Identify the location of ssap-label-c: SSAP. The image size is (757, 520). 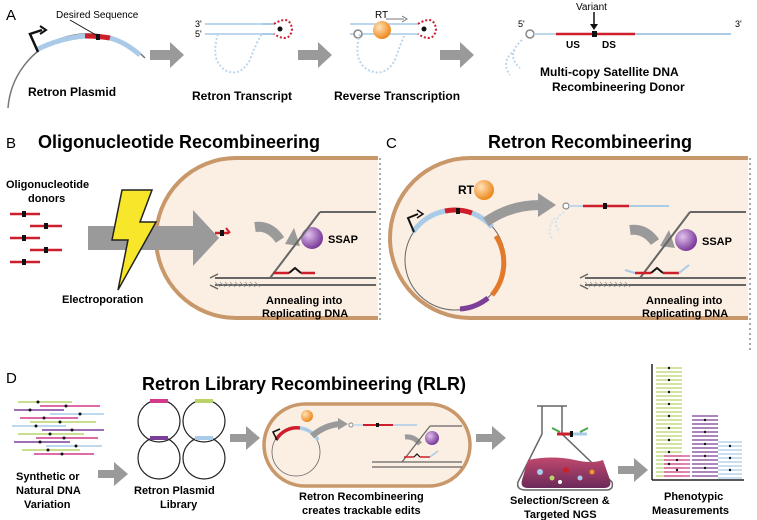
(717, 242).